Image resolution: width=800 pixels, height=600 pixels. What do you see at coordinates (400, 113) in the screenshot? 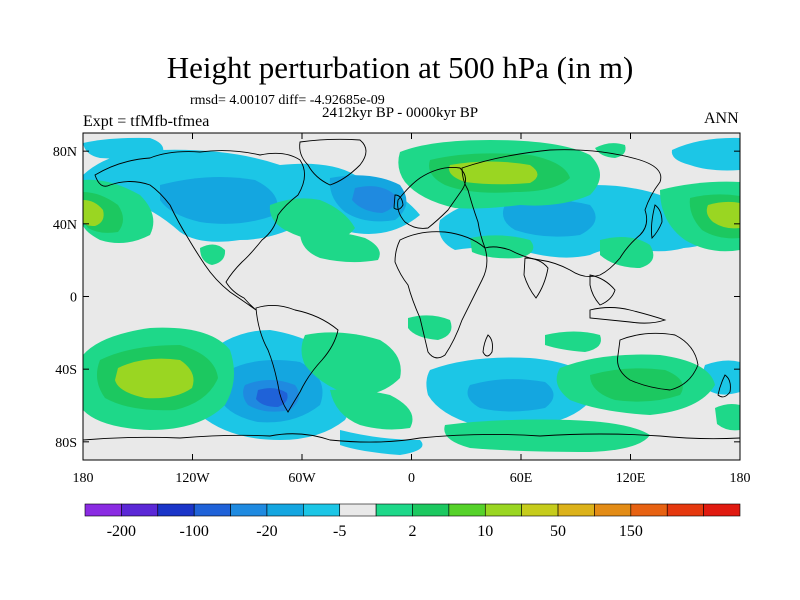
I see `time-period-label: 2412kyr BP - 0000kyr BP` at bounding box center [400, 113].